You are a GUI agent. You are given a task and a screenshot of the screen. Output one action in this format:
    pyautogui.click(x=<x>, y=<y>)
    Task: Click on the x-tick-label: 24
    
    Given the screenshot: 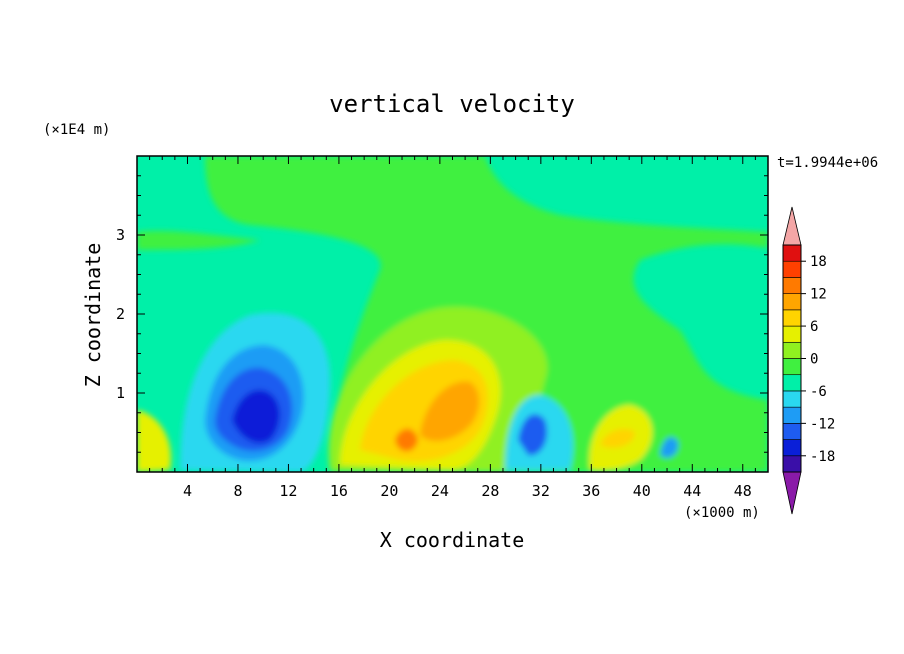 What is the action you would take?
    pyautogui.click(x=440, y=491)
    